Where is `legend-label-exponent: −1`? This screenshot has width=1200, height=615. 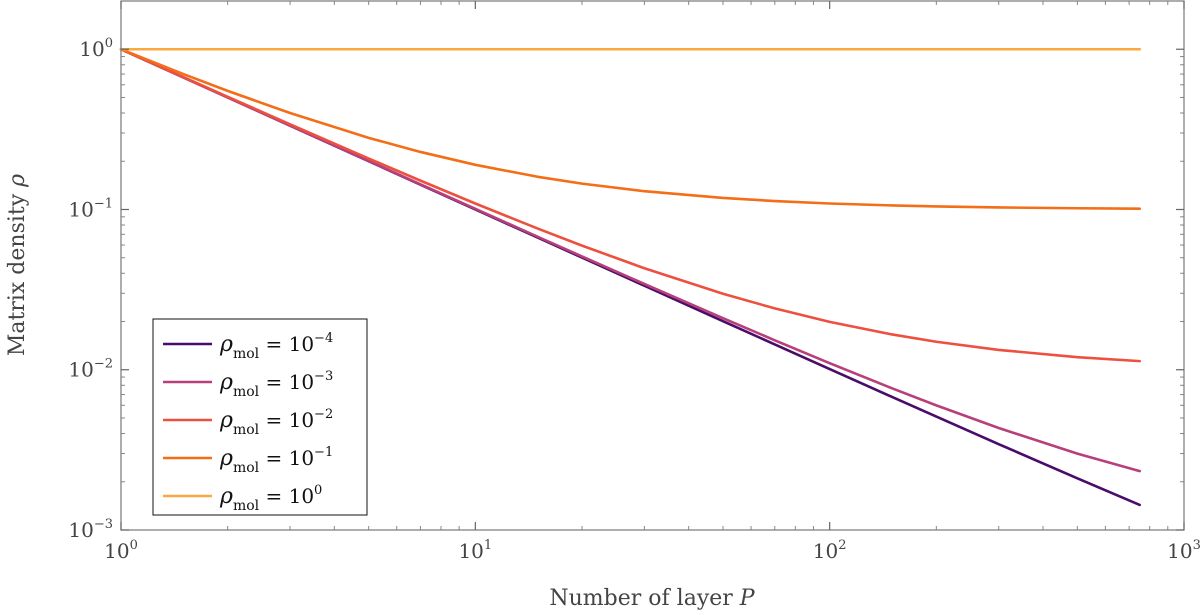
legend-label-exponent: −1 is located at coordinates (323, 452).